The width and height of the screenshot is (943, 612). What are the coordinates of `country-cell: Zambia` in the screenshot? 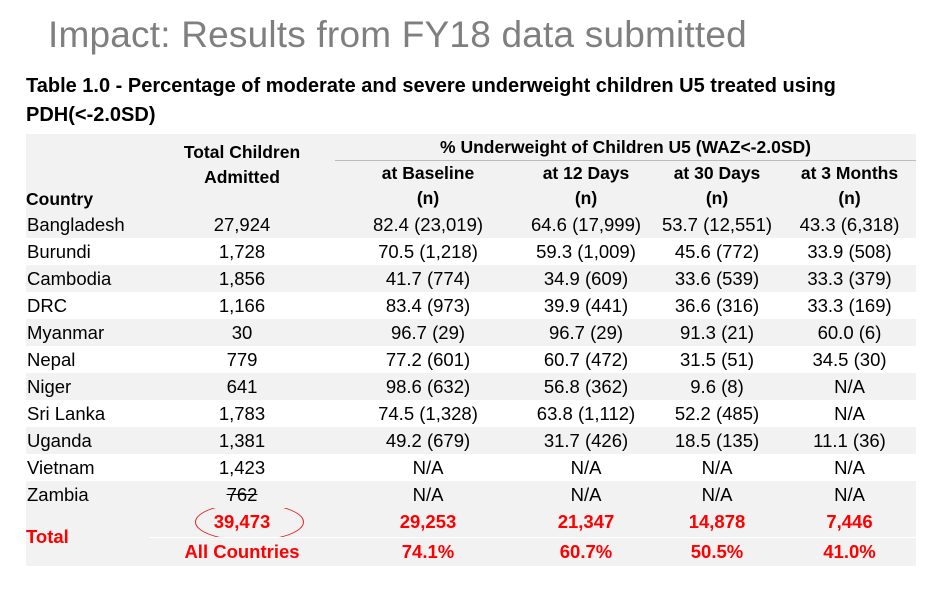 It's located at (58, 494).